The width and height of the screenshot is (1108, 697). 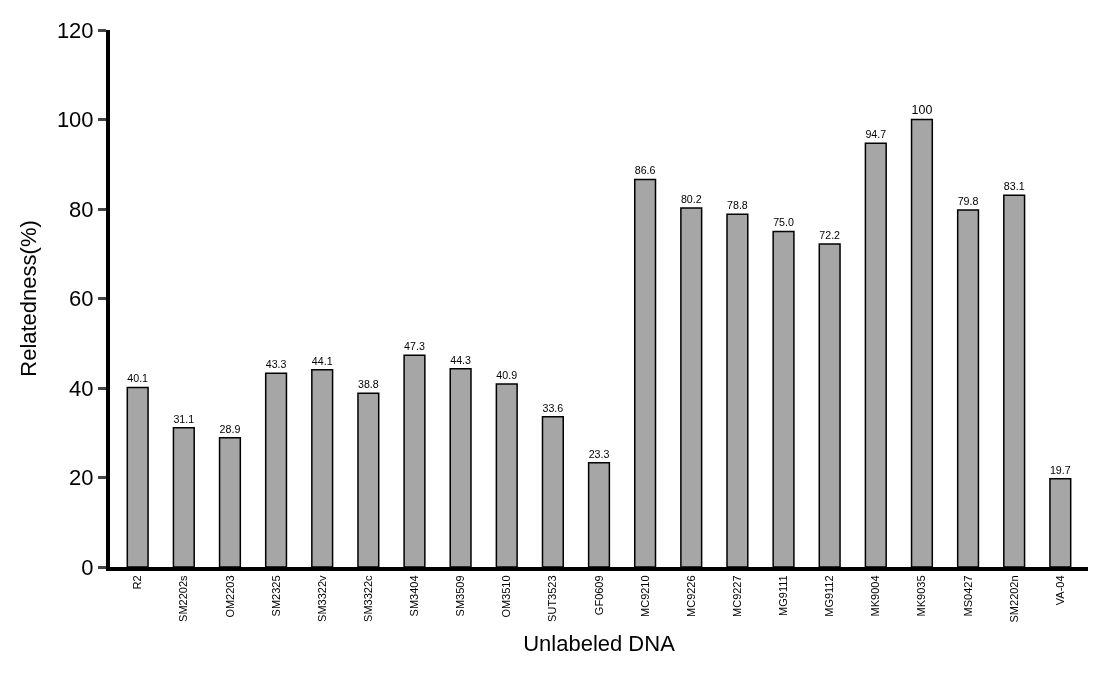 I want to click on data-label: 80.2, so click(x=691, y=198).